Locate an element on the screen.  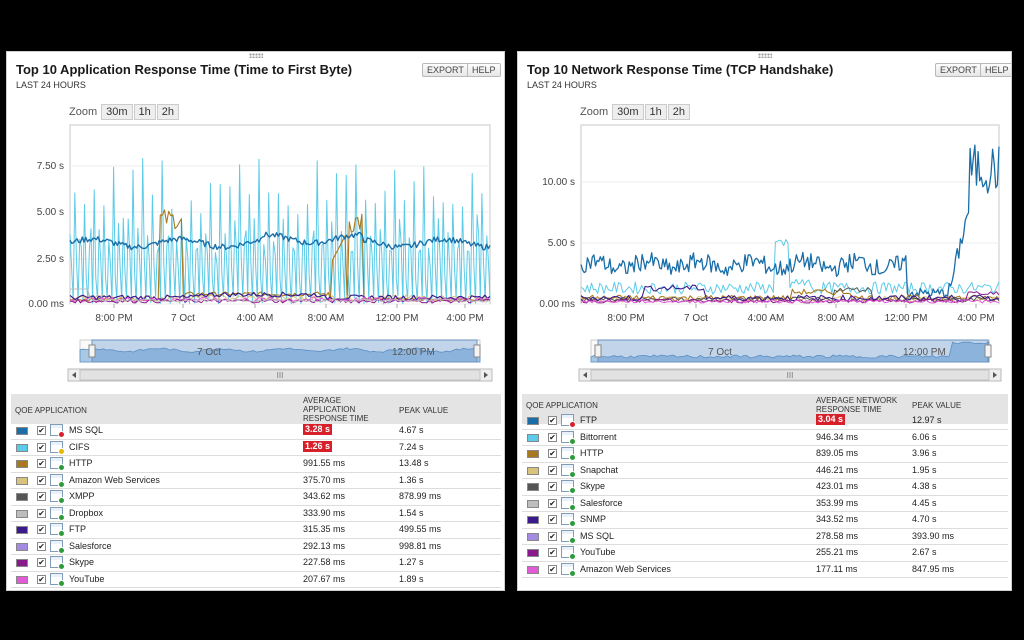
average-response-time: 423.01 ms is located at coordinates (837, 486).